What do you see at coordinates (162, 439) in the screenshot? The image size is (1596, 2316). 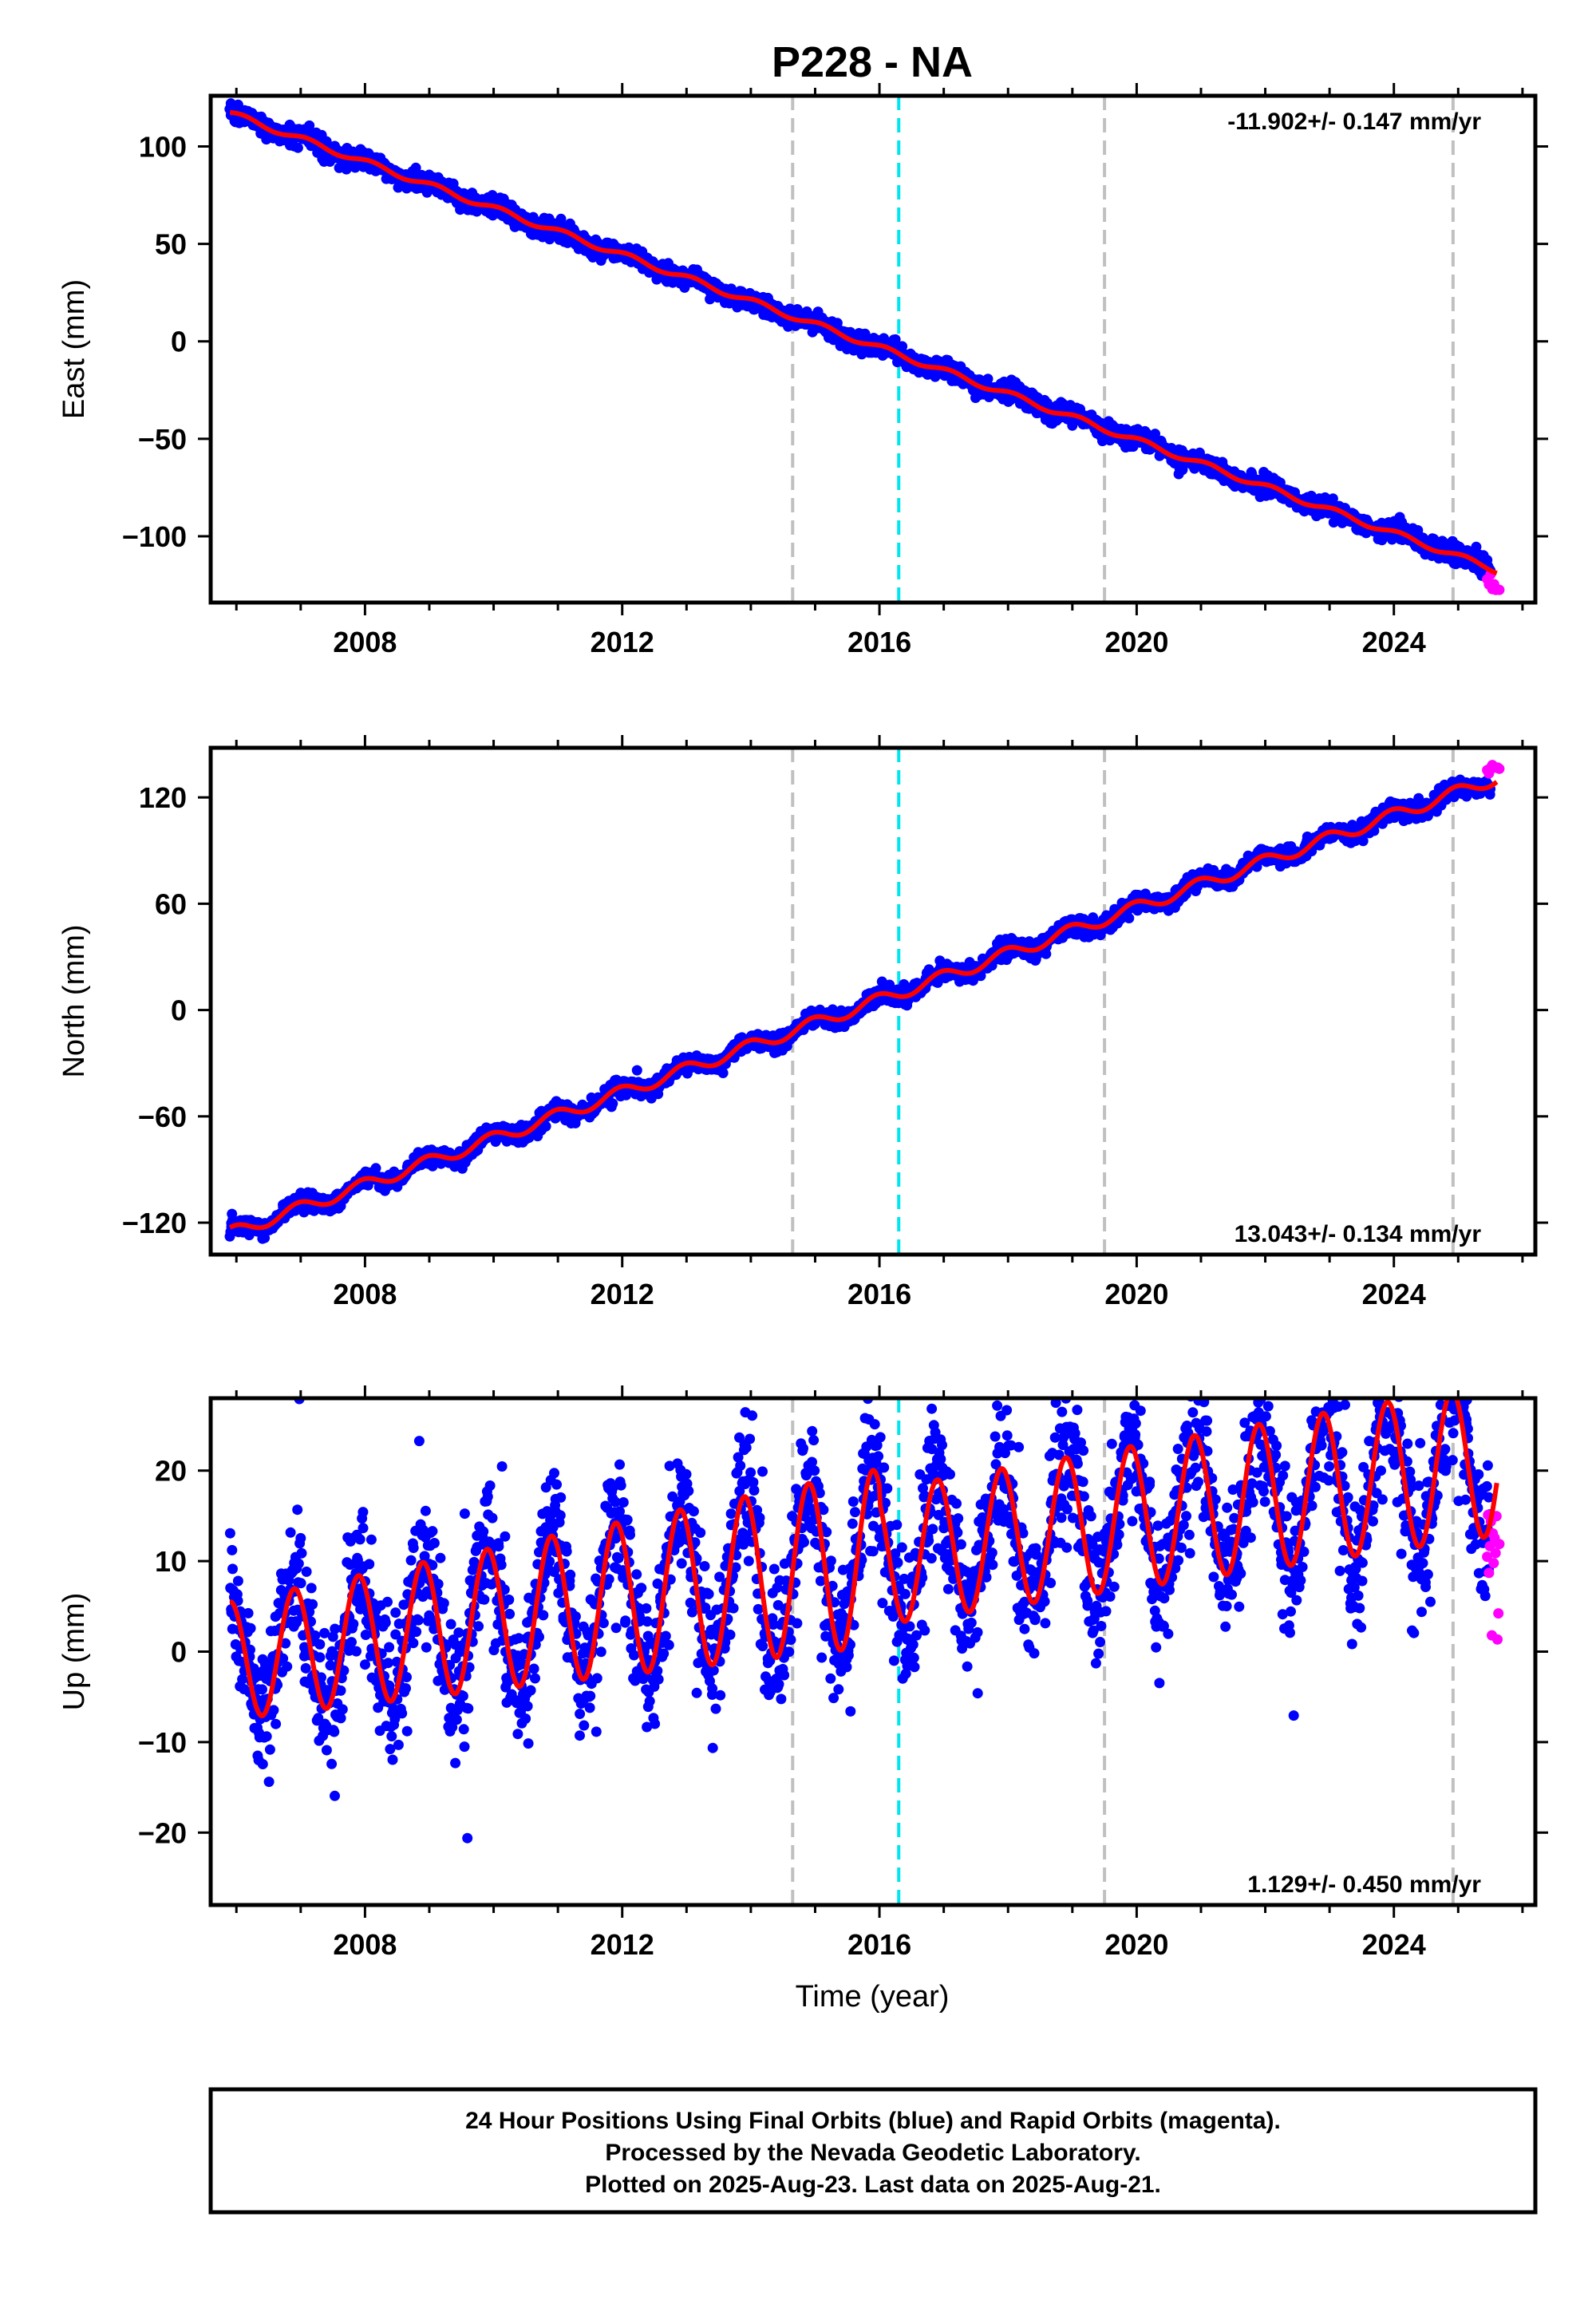 I see `east-y-tick-label: −50` at bounding box center [162, 439].